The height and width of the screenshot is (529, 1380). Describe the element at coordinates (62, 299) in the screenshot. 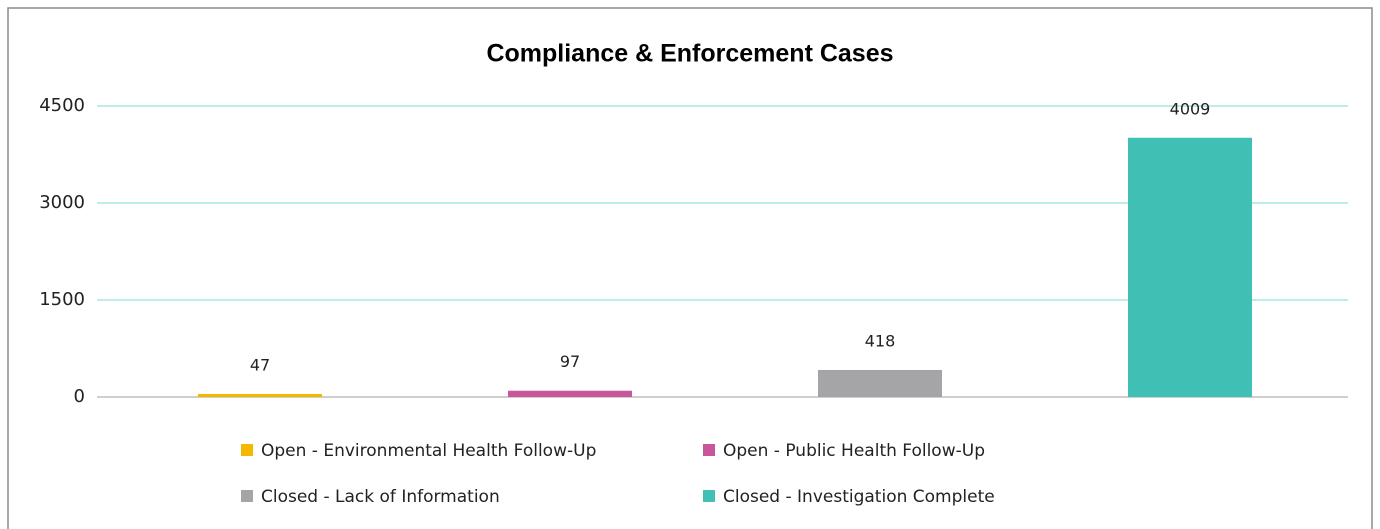

I see `y-tick-label: 1500` at that location.